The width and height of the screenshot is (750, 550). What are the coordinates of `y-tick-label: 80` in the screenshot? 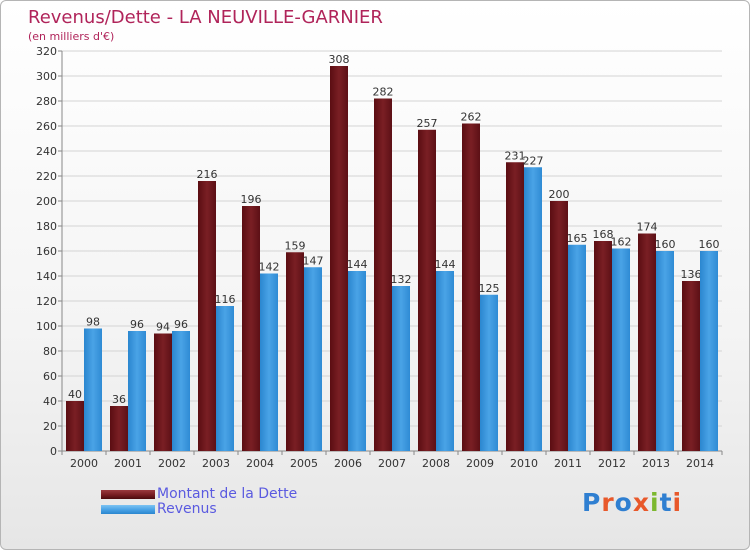 It's located at (50, 351).